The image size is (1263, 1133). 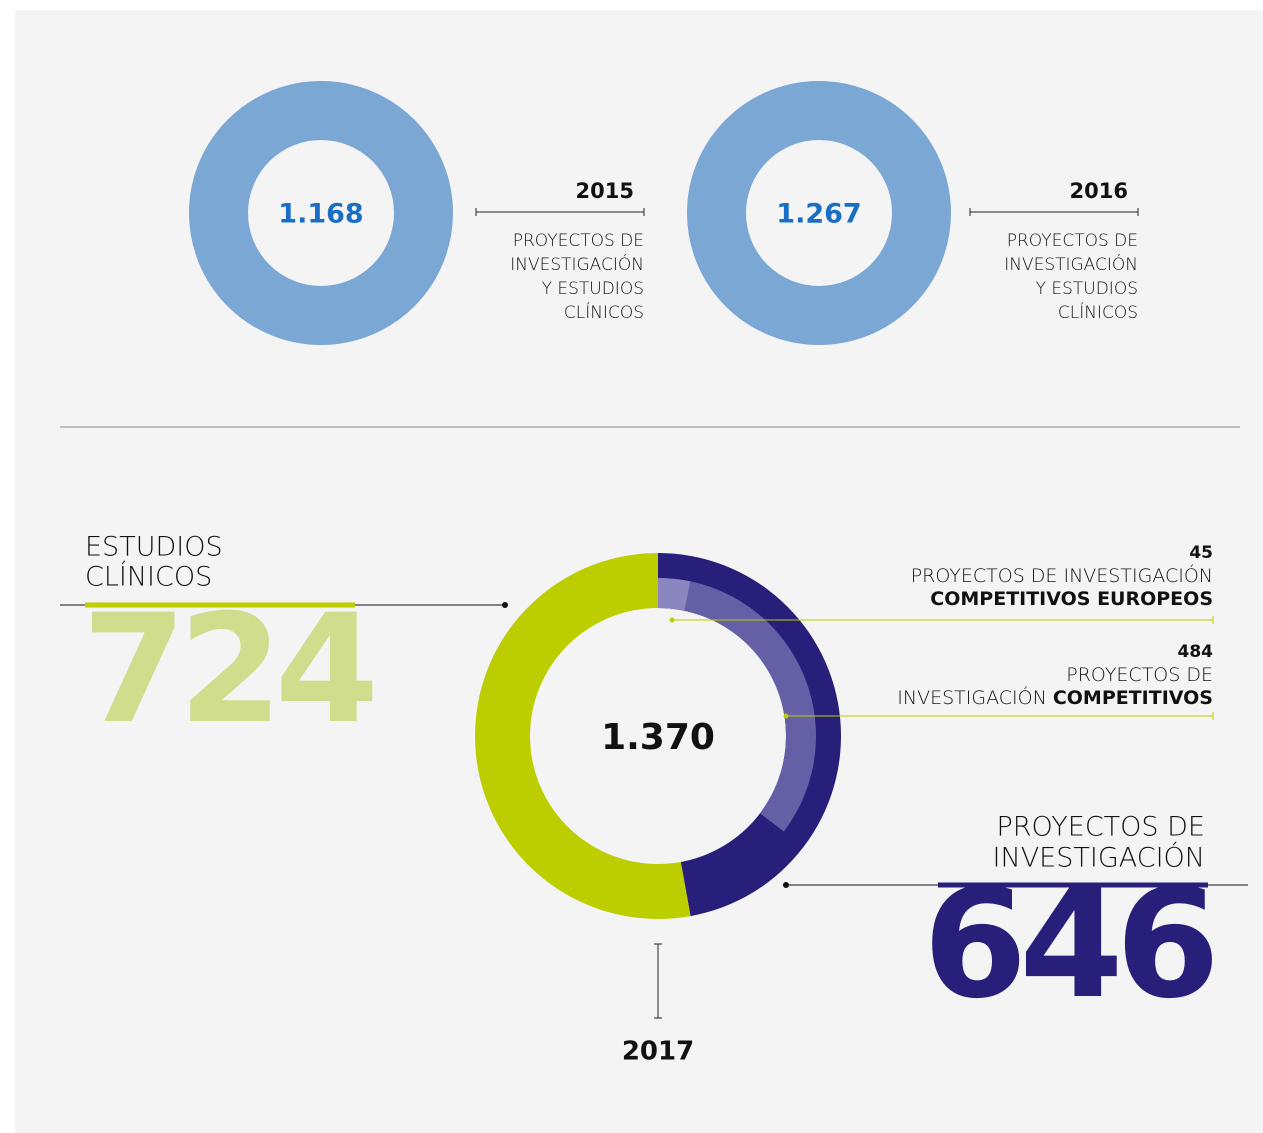 What do you see at coordinates (1100, 827) in the screenshot?
I see `category-label: PROYECTOS DE` at bounding box center [1100, 827].